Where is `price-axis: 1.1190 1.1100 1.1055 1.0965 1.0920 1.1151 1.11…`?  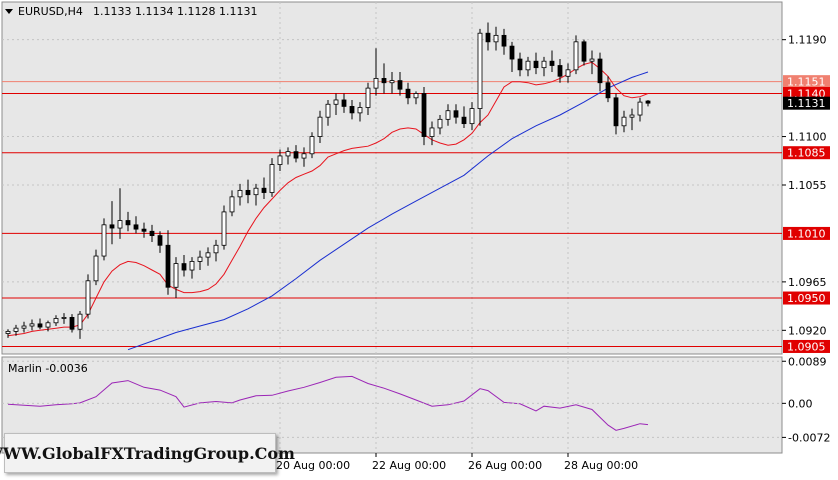
price-axis: 1.1190 1.1100 1.1055 1.0965 1.0920 1.1151 1.11… is located at coordinates (806, 193).